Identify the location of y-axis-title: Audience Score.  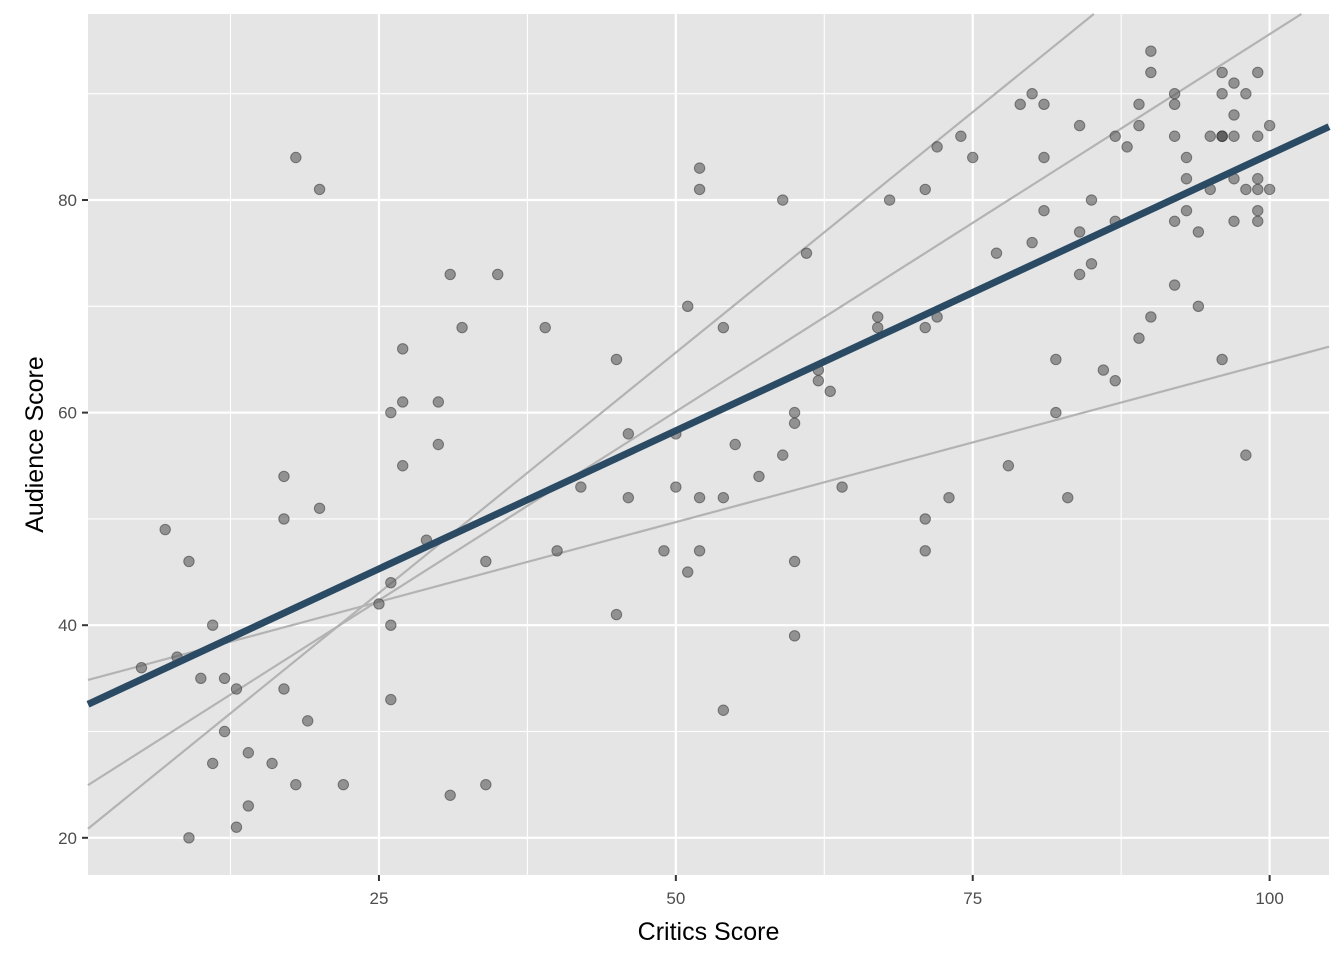
(35, 444).